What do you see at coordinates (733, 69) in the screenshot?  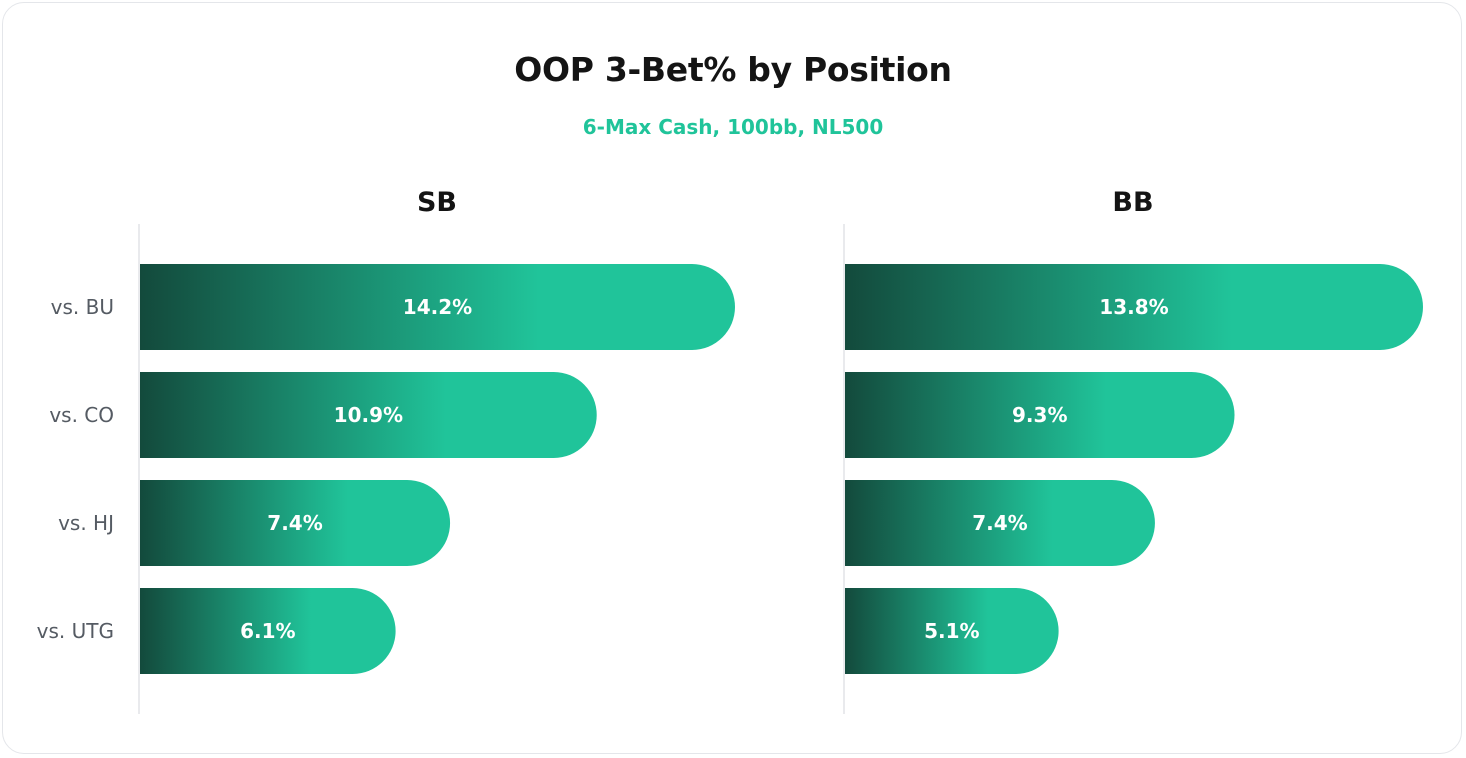 I see `chart-title: OOP 3-Bet% by Position` at bounding box center [733, 69].